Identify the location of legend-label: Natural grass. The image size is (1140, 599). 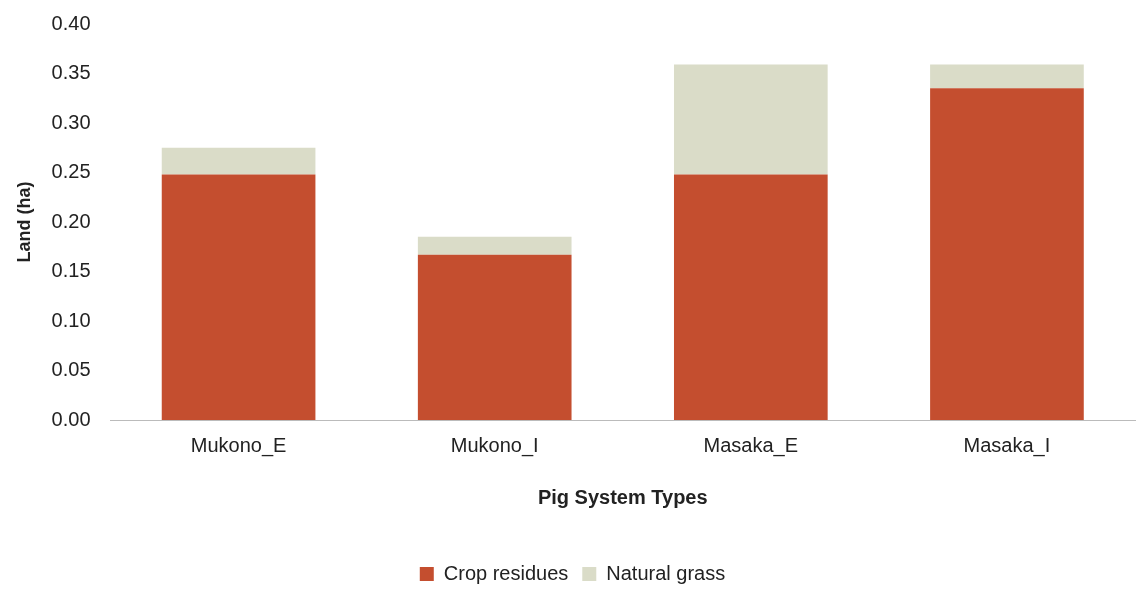
(666, 572).